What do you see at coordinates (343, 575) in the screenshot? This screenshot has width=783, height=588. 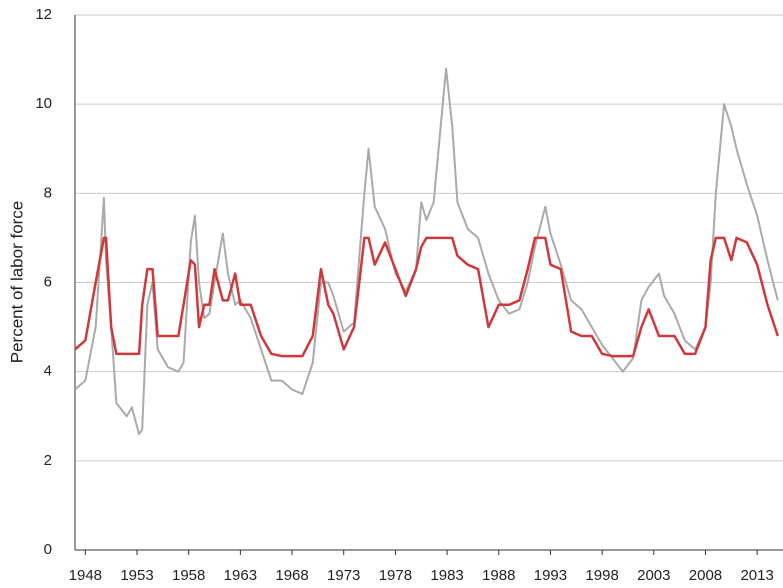 I see `x-tick-label: 1973` at bounding box center [343, 575].